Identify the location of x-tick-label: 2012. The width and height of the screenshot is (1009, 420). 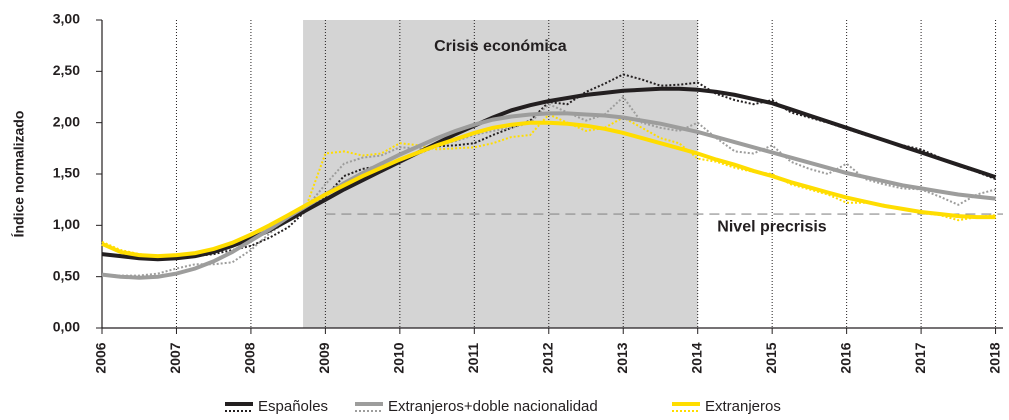
(547, 357).